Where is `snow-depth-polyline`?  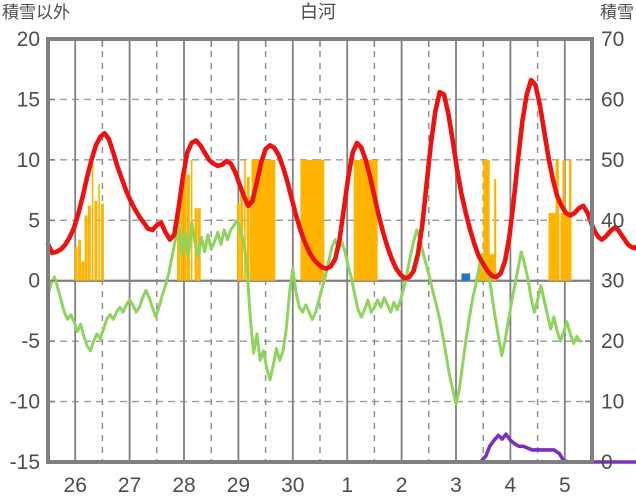
snow-depth-polyline is located at coordinates (342, 448).